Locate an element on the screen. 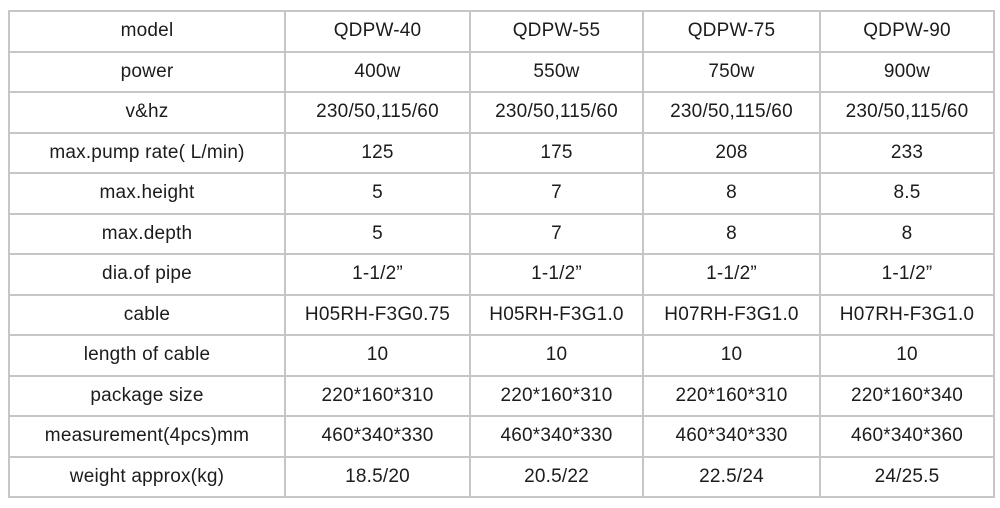 Image resolution: width=1000 pixels, height=508 pixels. table-cell: 400w is located at coordinates (377, 71).